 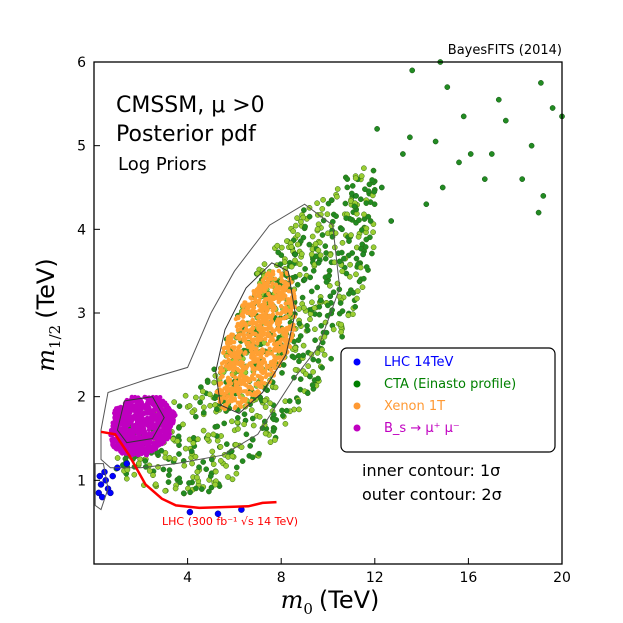 What do you see at coordinates (188, 470) in the screenshot?
I see `lhc-reach-line` at bounding box center [188, 470].